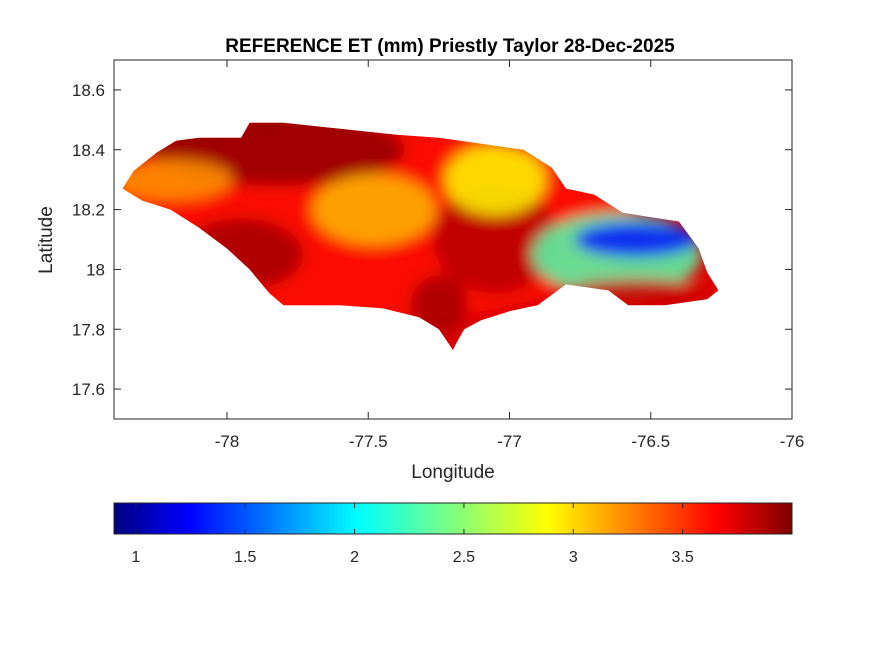 This screenshot has height=656, width=875. What do you see at coordinates (368, 441) in the screenshot?
I see `x-tick-label: -77.5` at bounding box center [368, 441].